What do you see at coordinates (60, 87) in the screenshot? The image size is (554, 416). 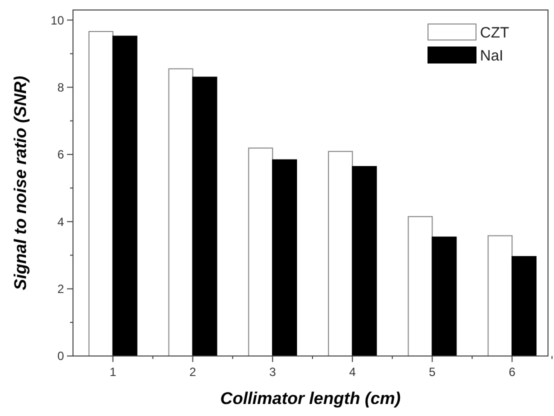 I see `y-tick-label: 8` at bounding box center [60, 87].